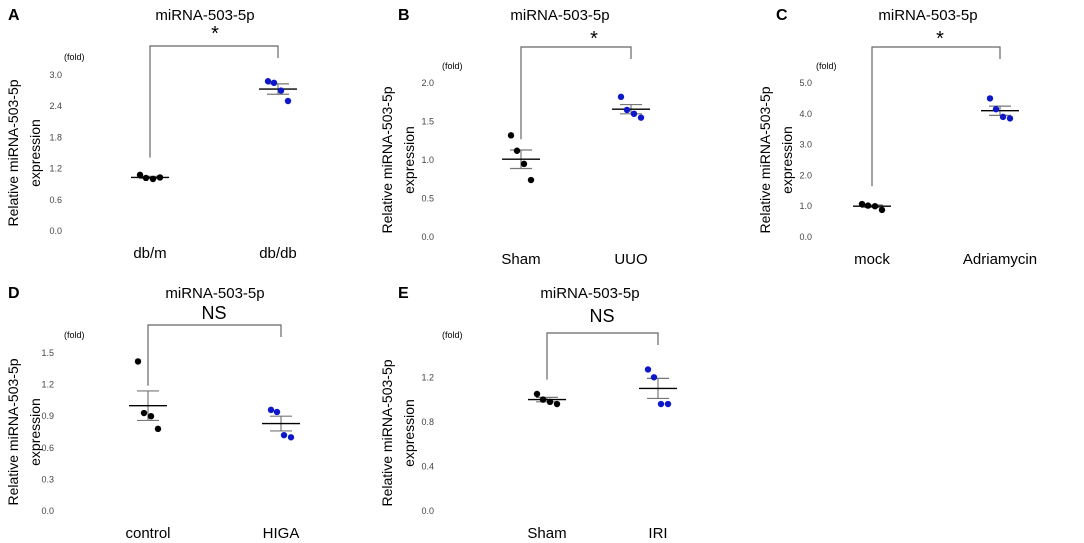  I want to click on y-tick-label: 1.0, so click(805, 206).